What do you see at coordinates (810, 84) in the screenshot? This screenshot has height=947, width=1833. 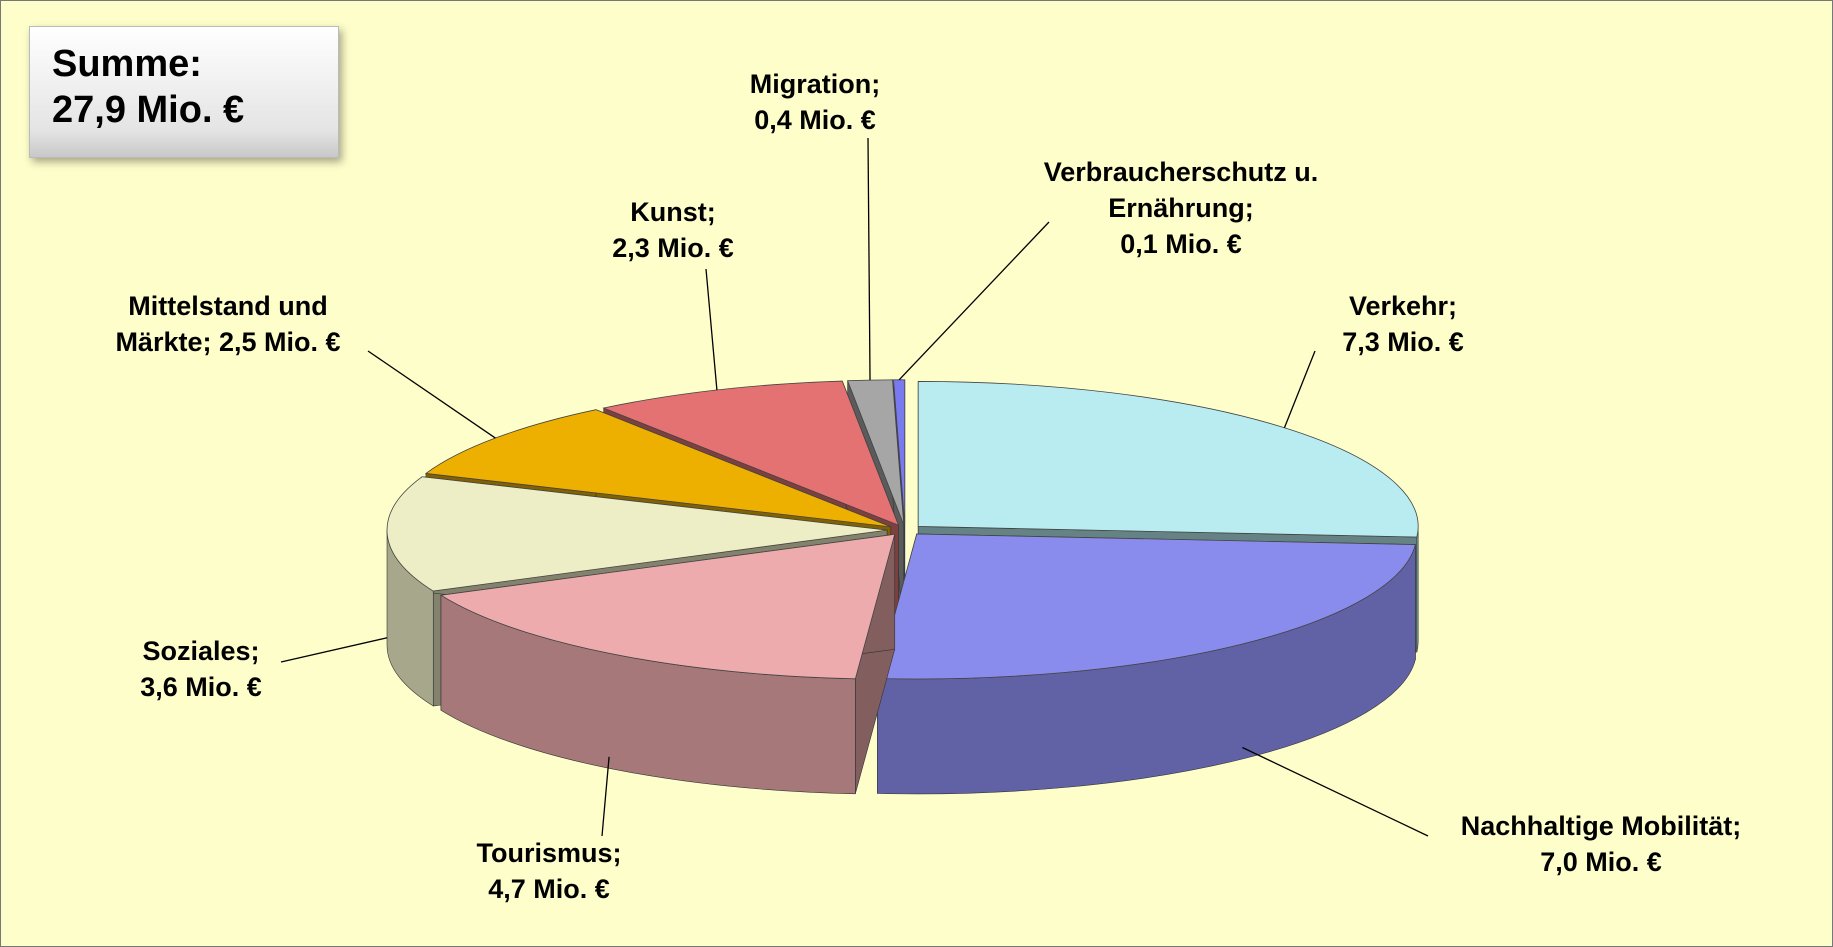 I see `category-label: Migration` at bounding box center [810, 84].